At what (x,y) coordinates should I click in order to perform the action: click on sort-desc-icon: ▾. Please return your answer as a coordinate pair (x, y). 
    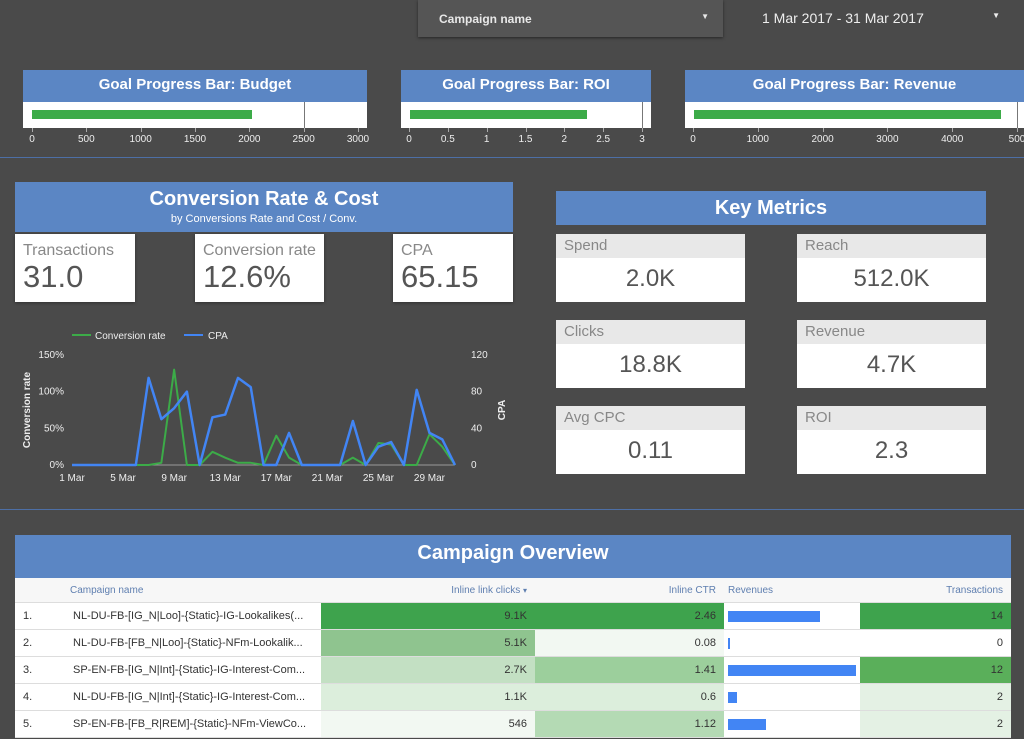
    Looking at the image, I should click on (524, 590).